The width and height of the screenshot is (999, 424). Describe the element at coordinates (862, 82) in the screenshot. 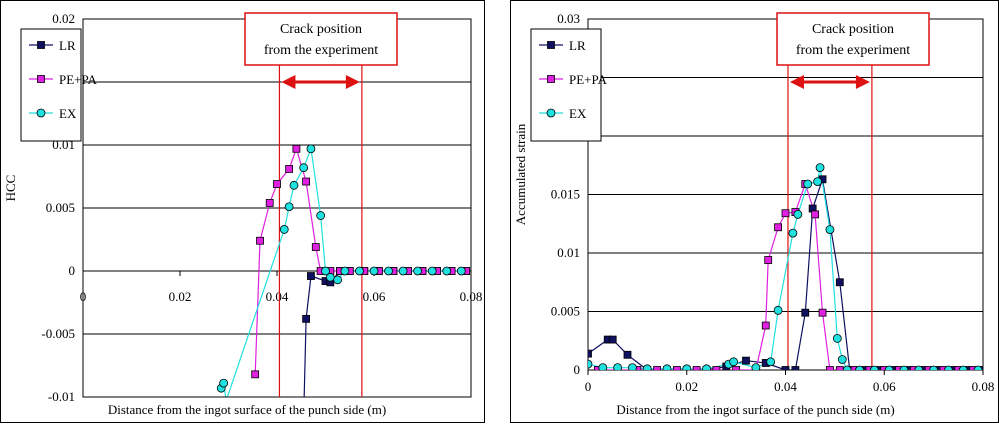

I see `crack-arrow-head-right` at that location.